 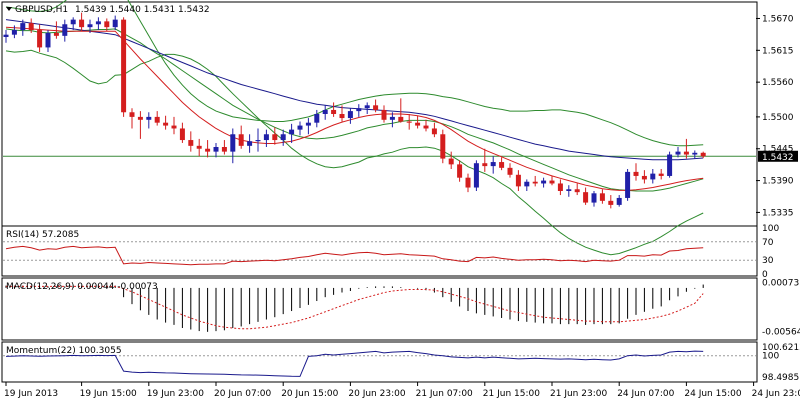 I want to click on triangle-down-icon, so click(x=9, y=9).